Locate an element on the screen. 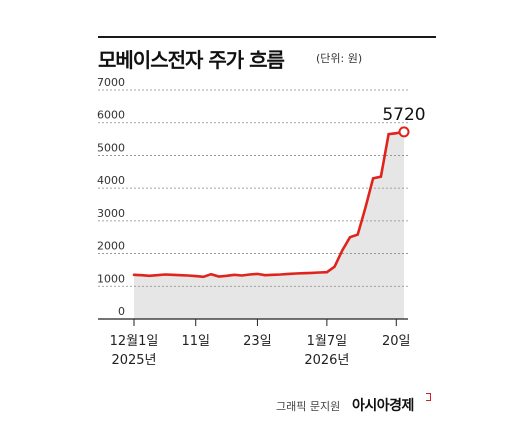  y-tick-label: 6000 is located at coordinates (111, 115).